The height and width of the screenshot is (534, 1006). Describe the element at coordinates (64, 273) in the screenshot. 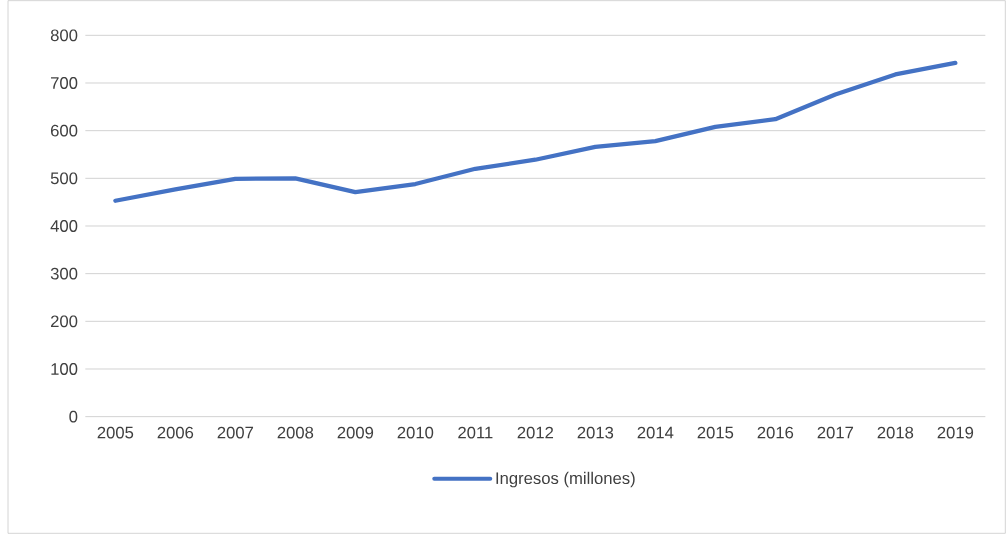

I see `y-tick-label: 300` at that location.